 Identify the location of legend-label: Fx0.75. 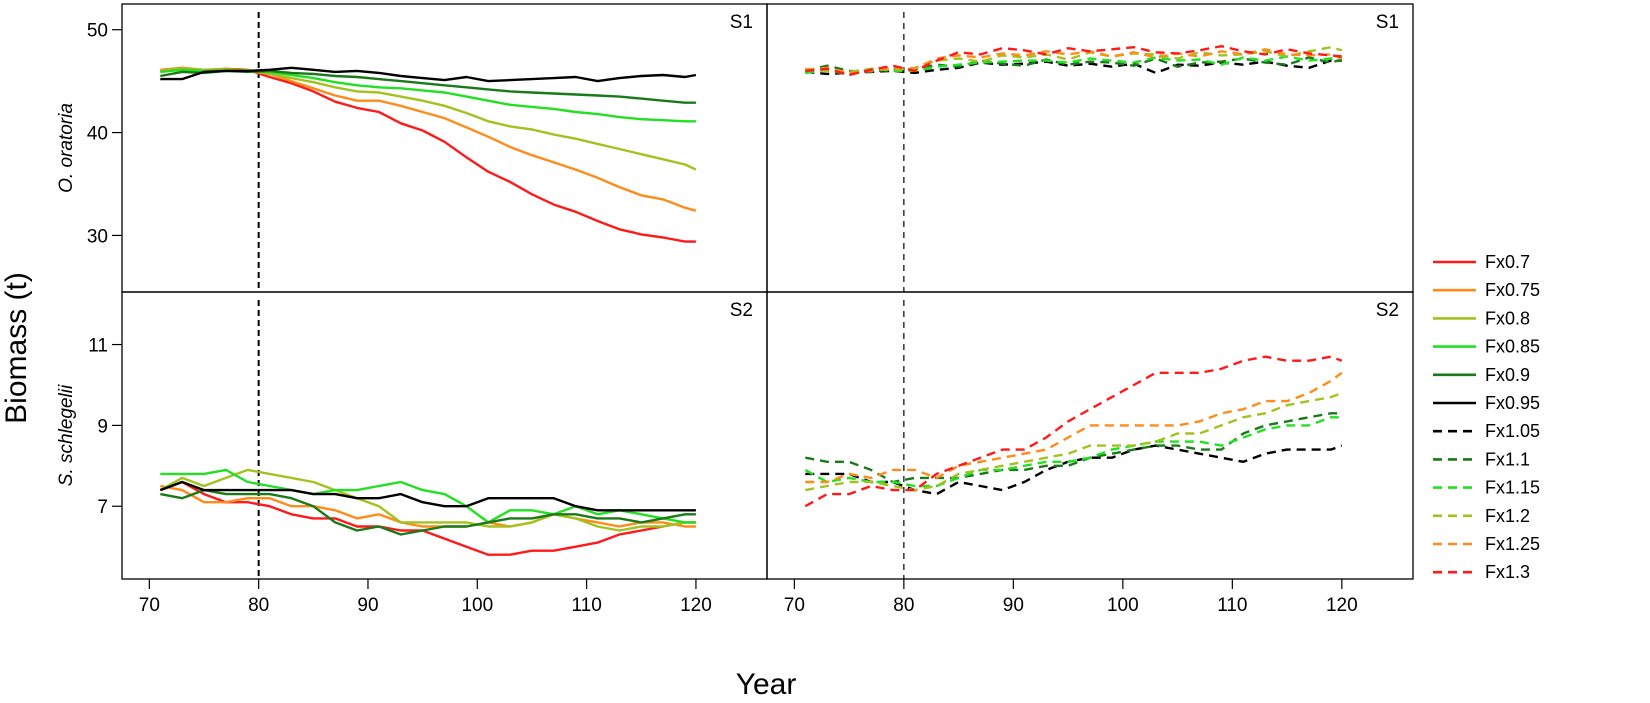
(1512, 290).